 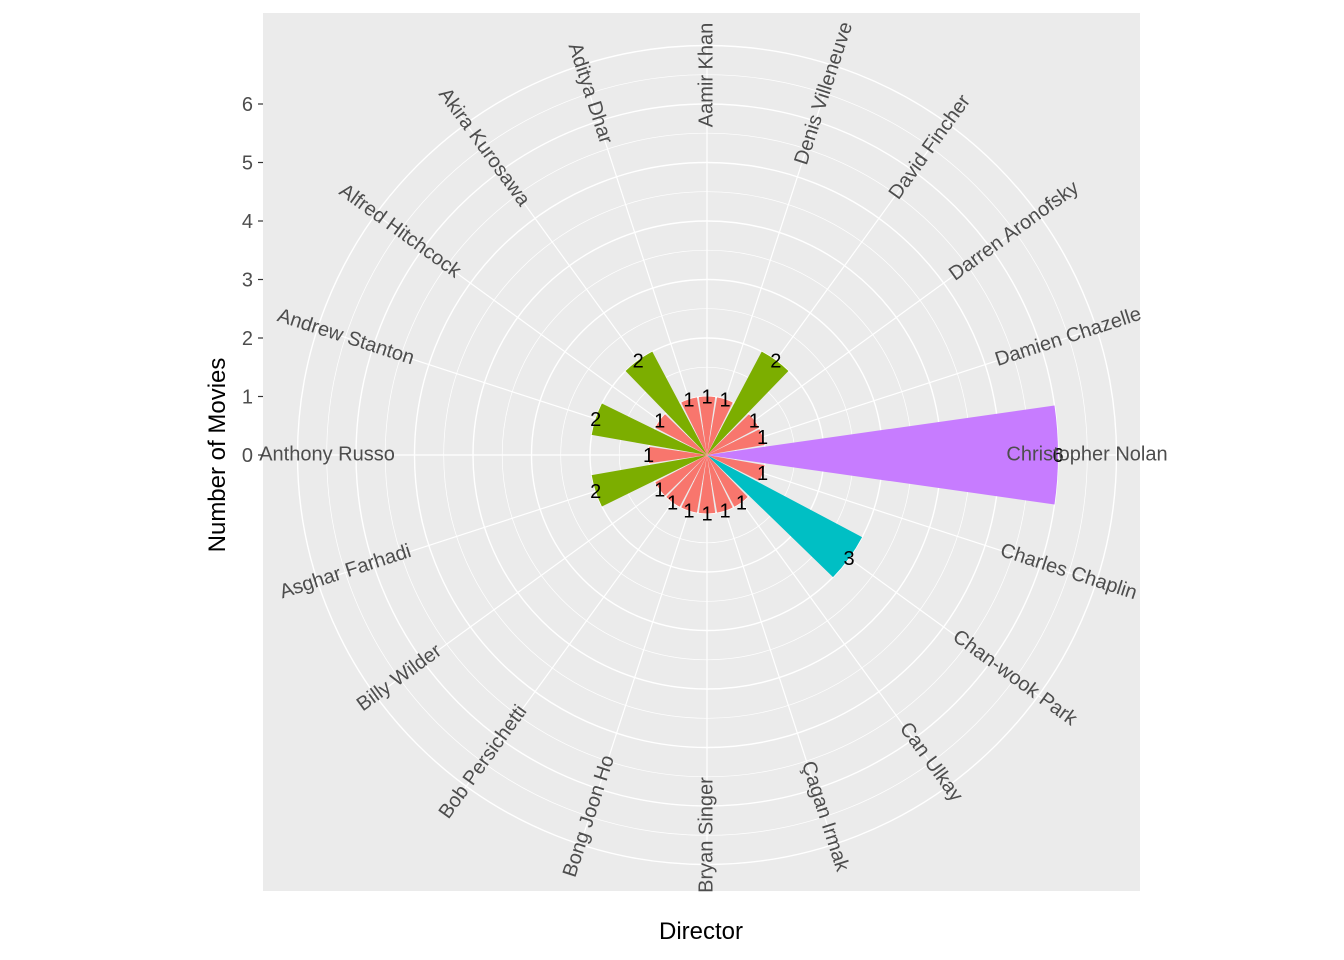 What do you see at coordinates (848, 559) in the screenshot?
I see `value-label: 3` at bounding box center [848, 559].